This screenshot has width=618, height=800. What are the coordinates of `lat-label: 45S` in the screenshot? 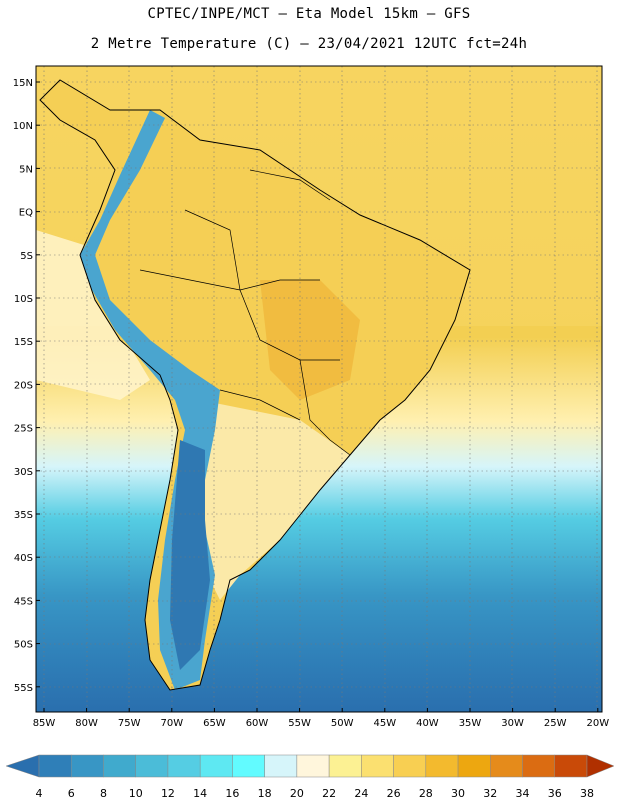 It's located at (23, 601).